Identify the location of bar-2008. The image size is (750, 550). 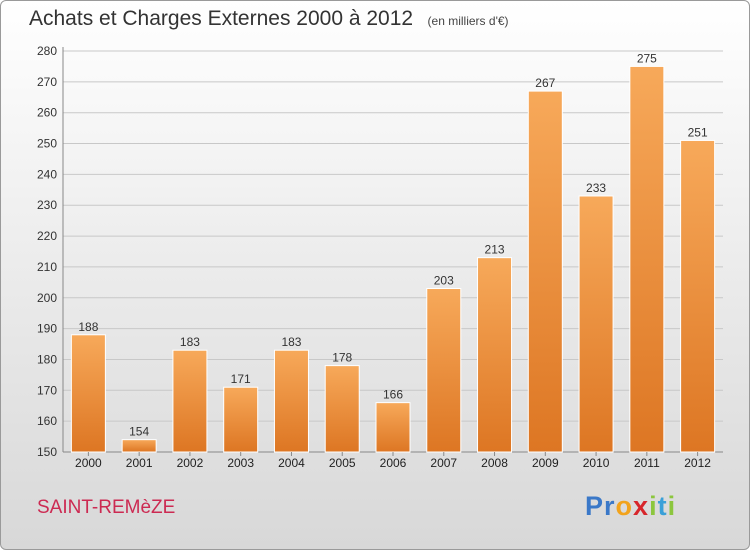
(495, 355).